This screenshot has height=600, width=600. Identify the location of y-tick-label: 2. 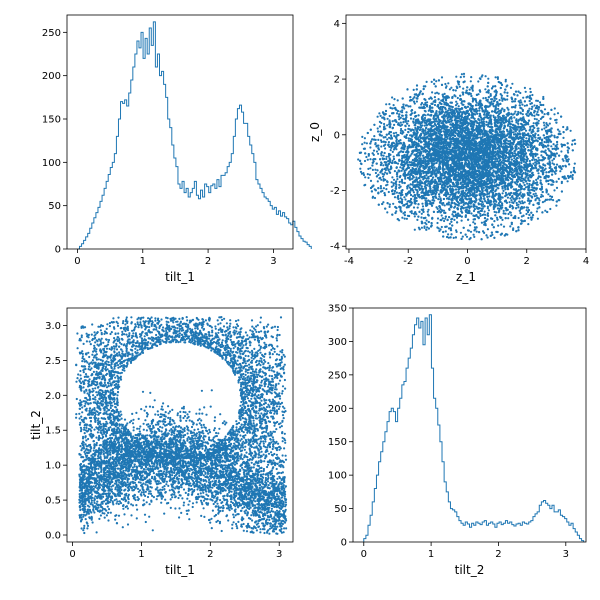
(337, 80).